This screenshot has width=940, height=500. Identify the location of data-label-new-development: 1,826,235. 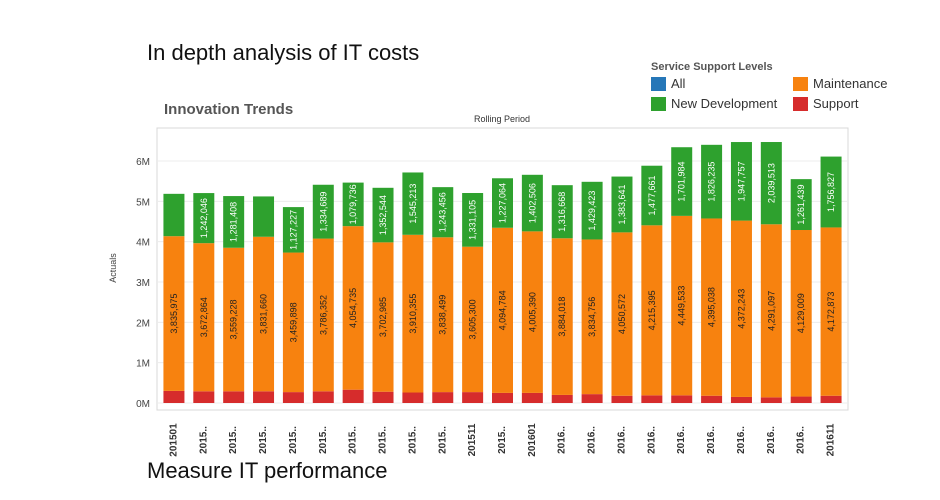
(712, 182).